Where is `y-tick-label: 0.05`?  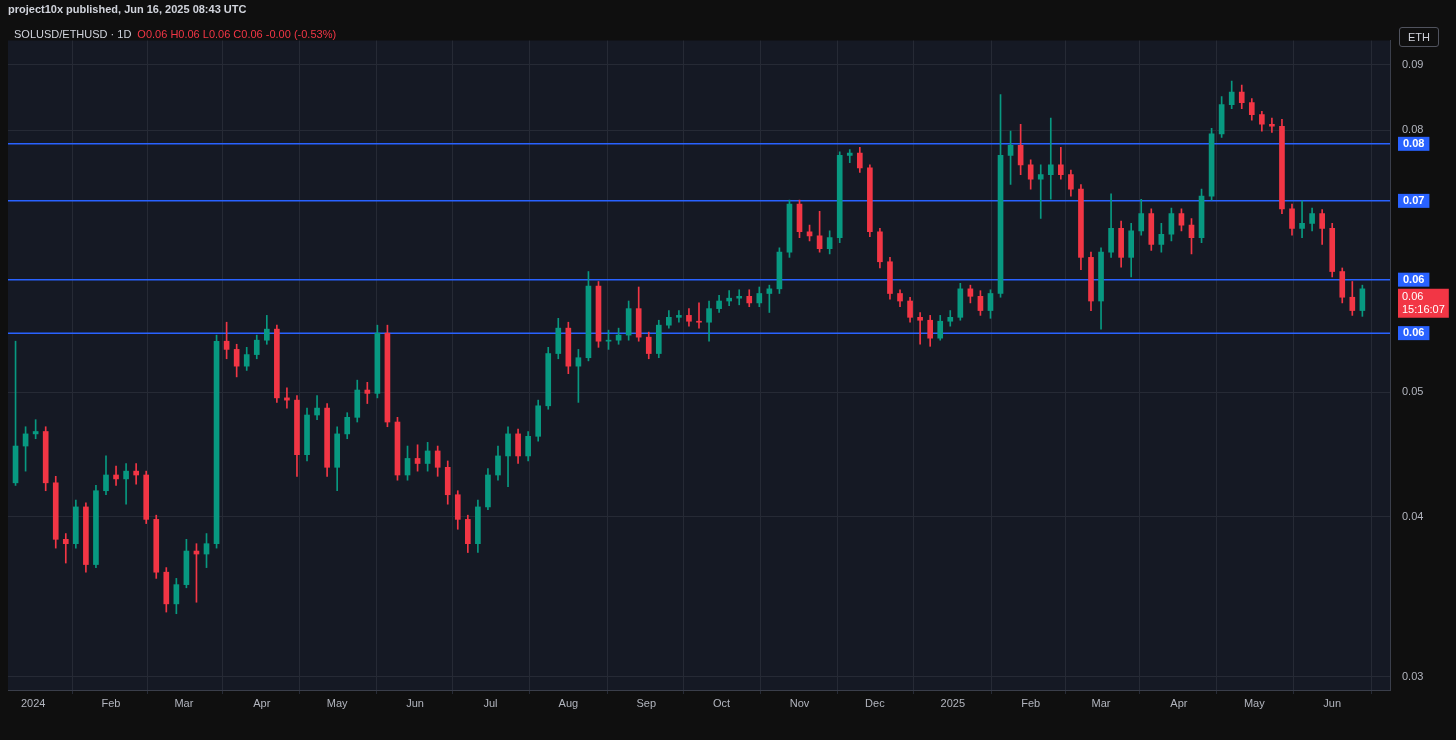 y-tick-label: 0.05 is located at coordinates (1413, 391).